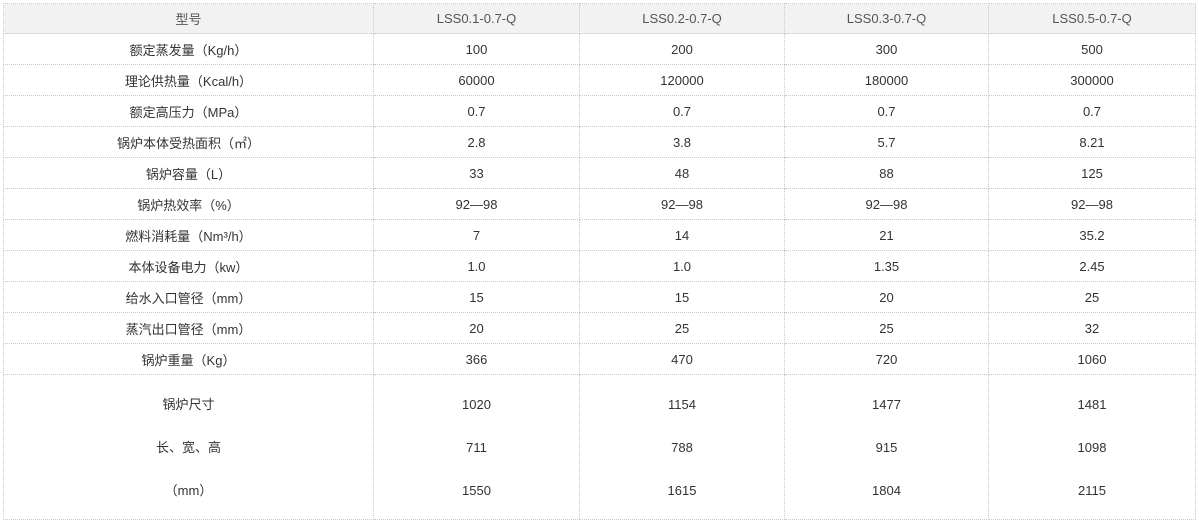 Image resolution: width=1199 pixels, height=525 pixels. What do you see at coordinates (682, 235) in the screenshot?
I see `value-cell: 14` at bounding box center [682, 235].